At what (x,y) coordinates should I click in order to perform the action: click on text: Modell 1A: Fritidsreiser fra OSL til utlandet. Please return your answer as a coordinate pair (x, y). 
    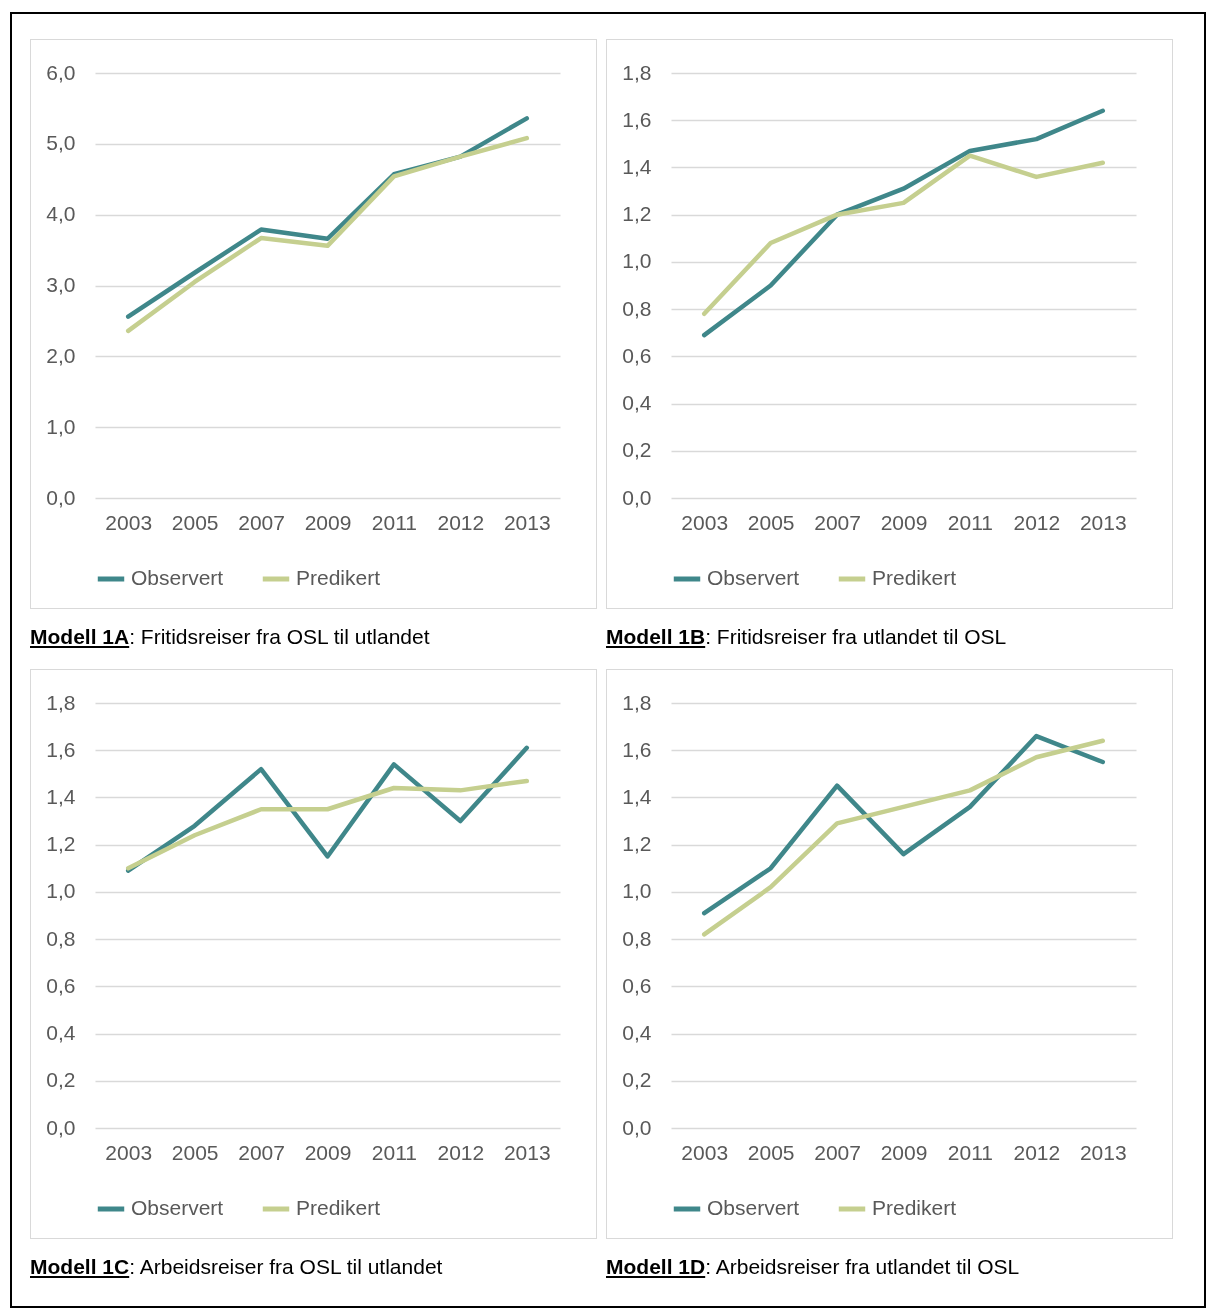
    Looking at the image, I should click on (230, 637).